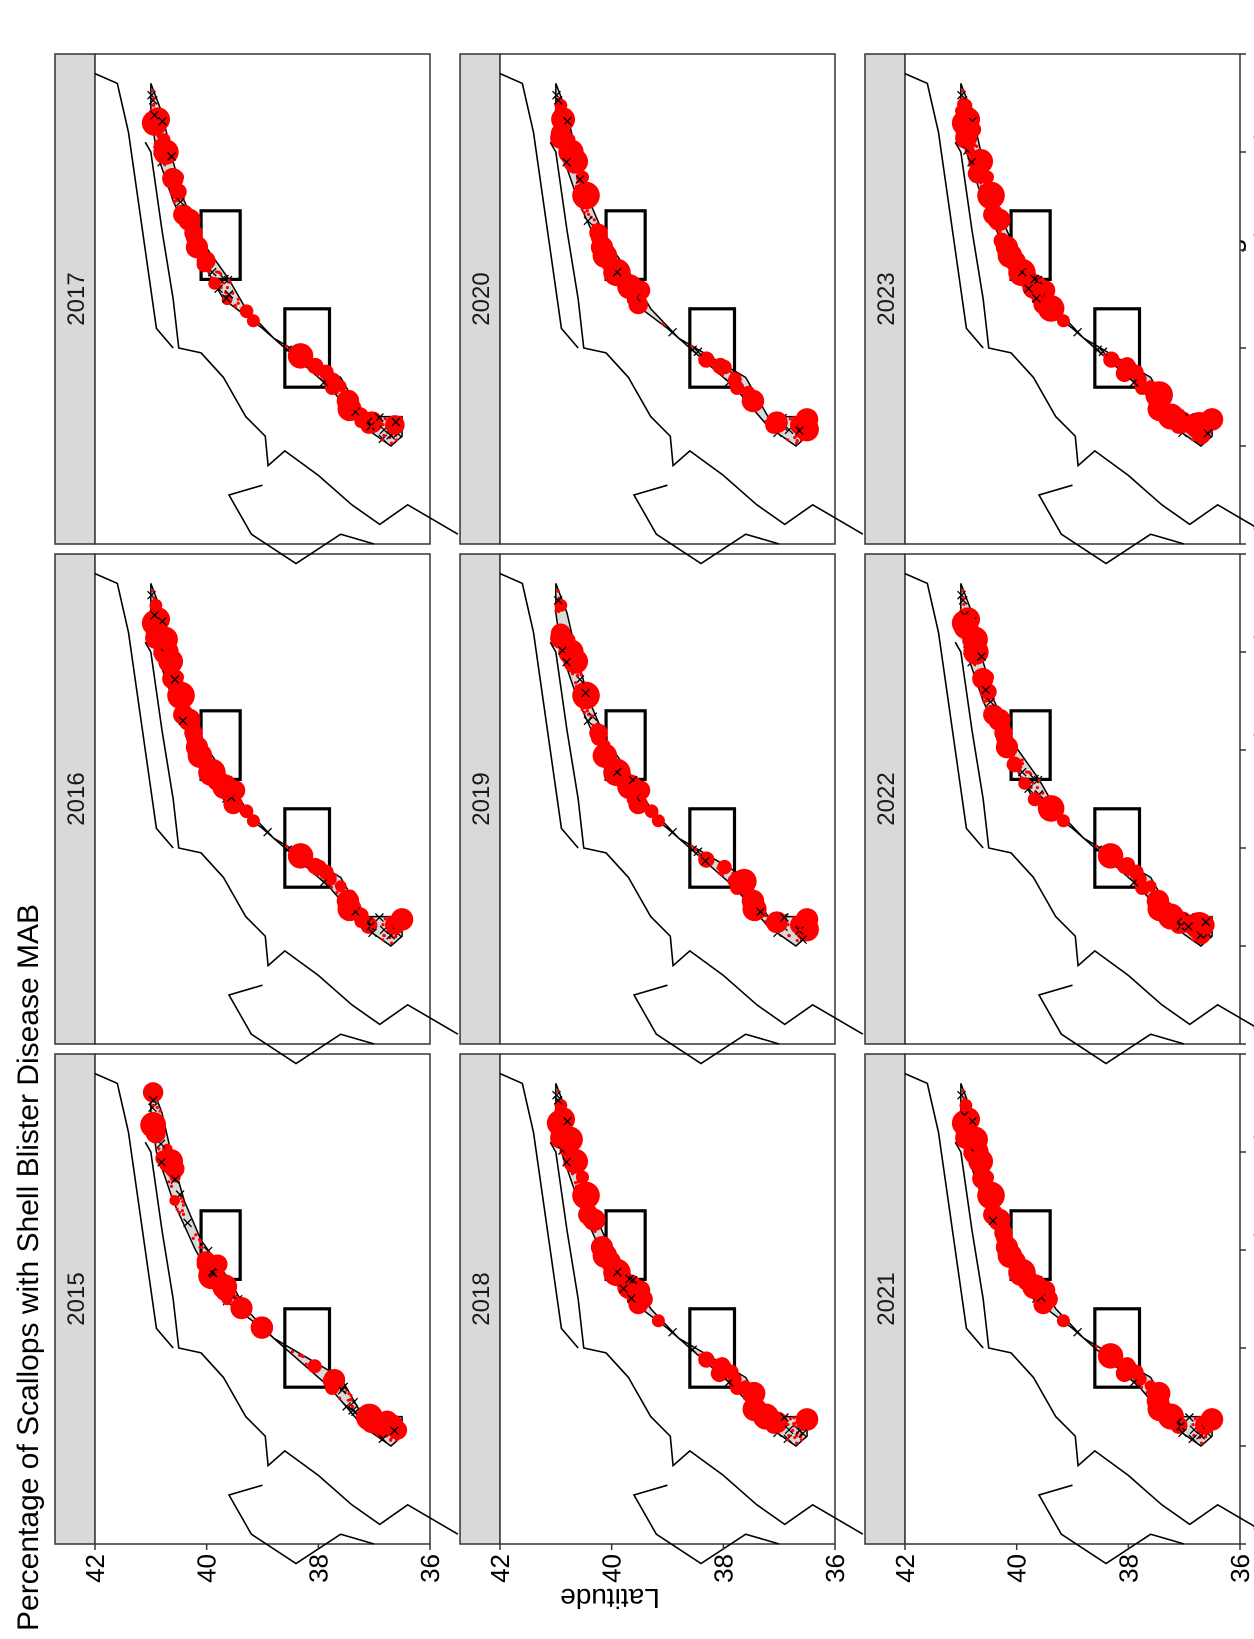  I want to click on facet-panel-2017: 2017, so click(256, 309).